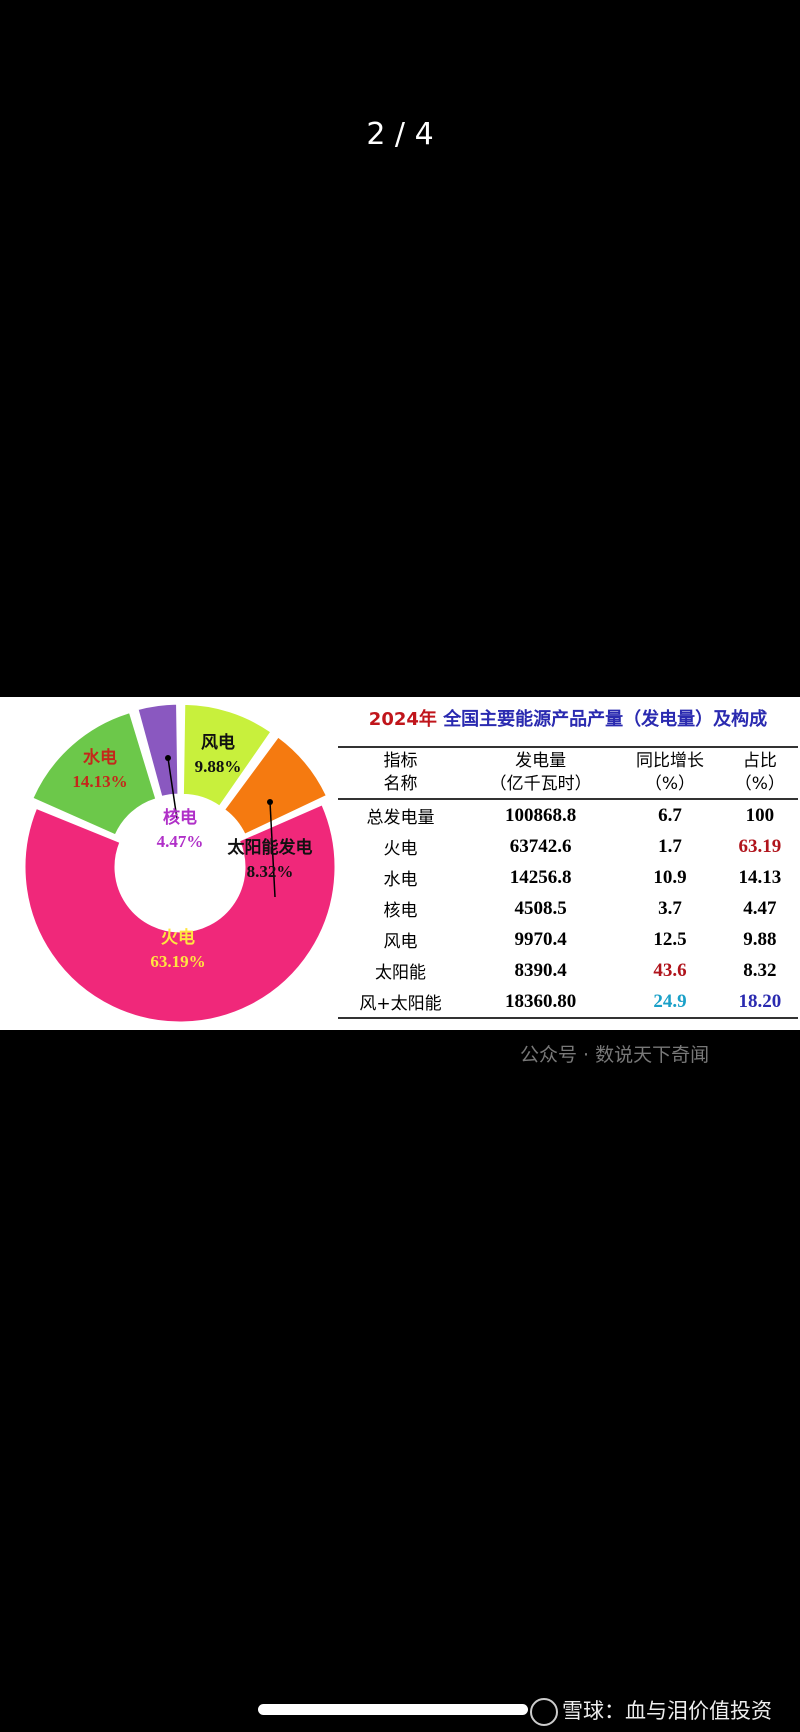 This screenshot has height=1732, width=800. I want to click on table-cell: 4508.5, so click(540, 908).